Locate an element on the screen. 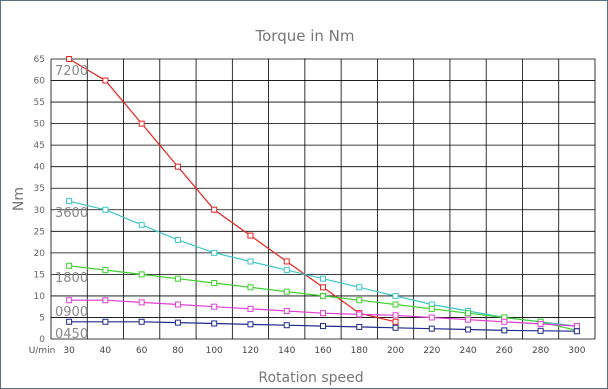  x-tick-label: 60 is located at coordinates (142, 351).